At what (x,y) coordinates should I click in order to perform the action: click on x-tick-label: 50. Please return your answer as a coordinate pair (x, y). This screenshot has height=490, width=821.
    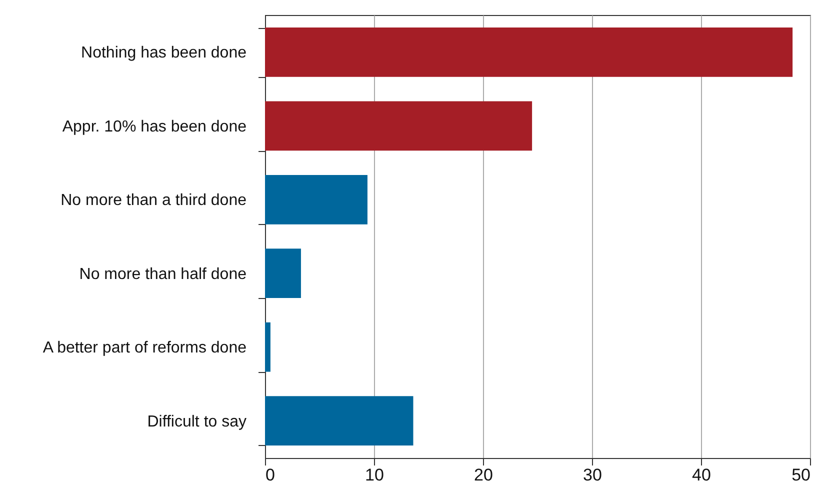
    Looking at the image, I should click on (801, 475).